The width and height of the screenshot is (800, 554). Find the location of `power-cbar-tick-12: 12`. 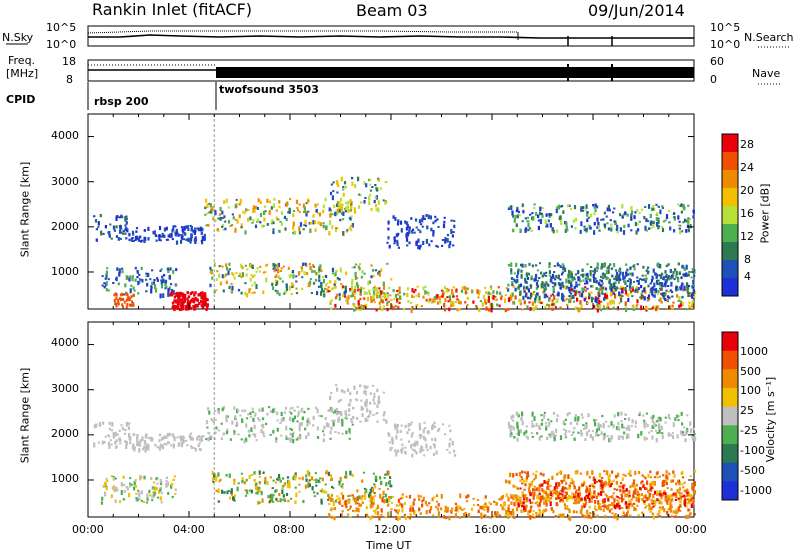

power-cbar-tick-12: 12 is located at coordinates (747, 236).